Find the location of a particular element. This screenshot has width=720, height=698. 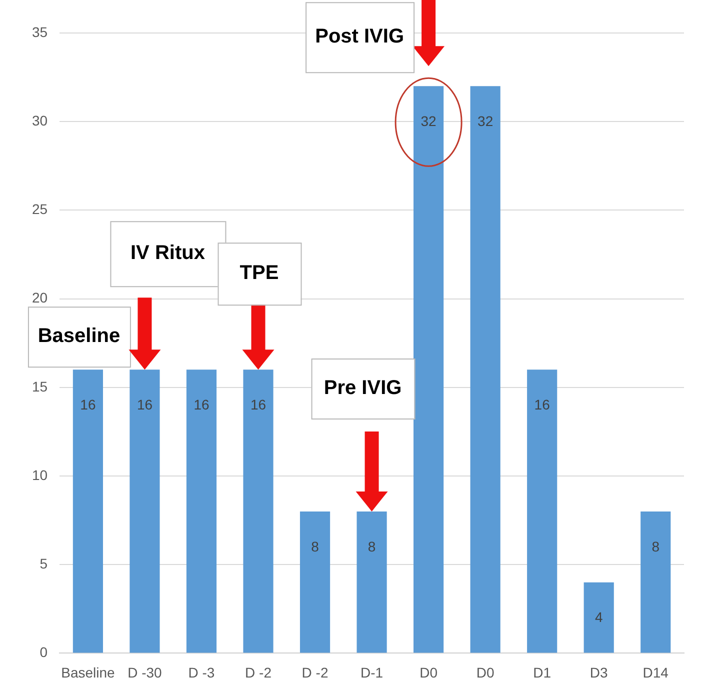

y-tick-label: 30 is located at coordinates (40, 120).